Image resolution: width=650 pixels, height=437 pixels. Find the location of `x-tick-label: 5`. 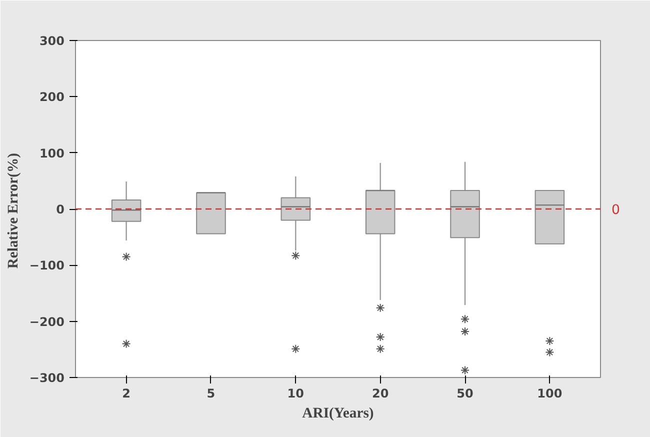

x-tick-label: 5 is located at coordinates (211, 393).